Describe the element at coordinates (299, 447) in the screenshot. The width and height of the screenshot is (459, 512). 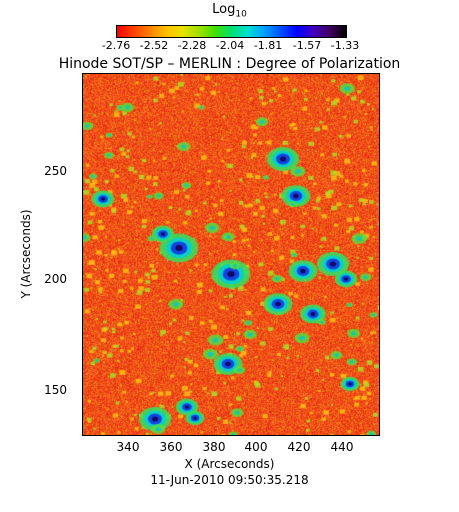
I see `x-tick-label: 420` at that location.